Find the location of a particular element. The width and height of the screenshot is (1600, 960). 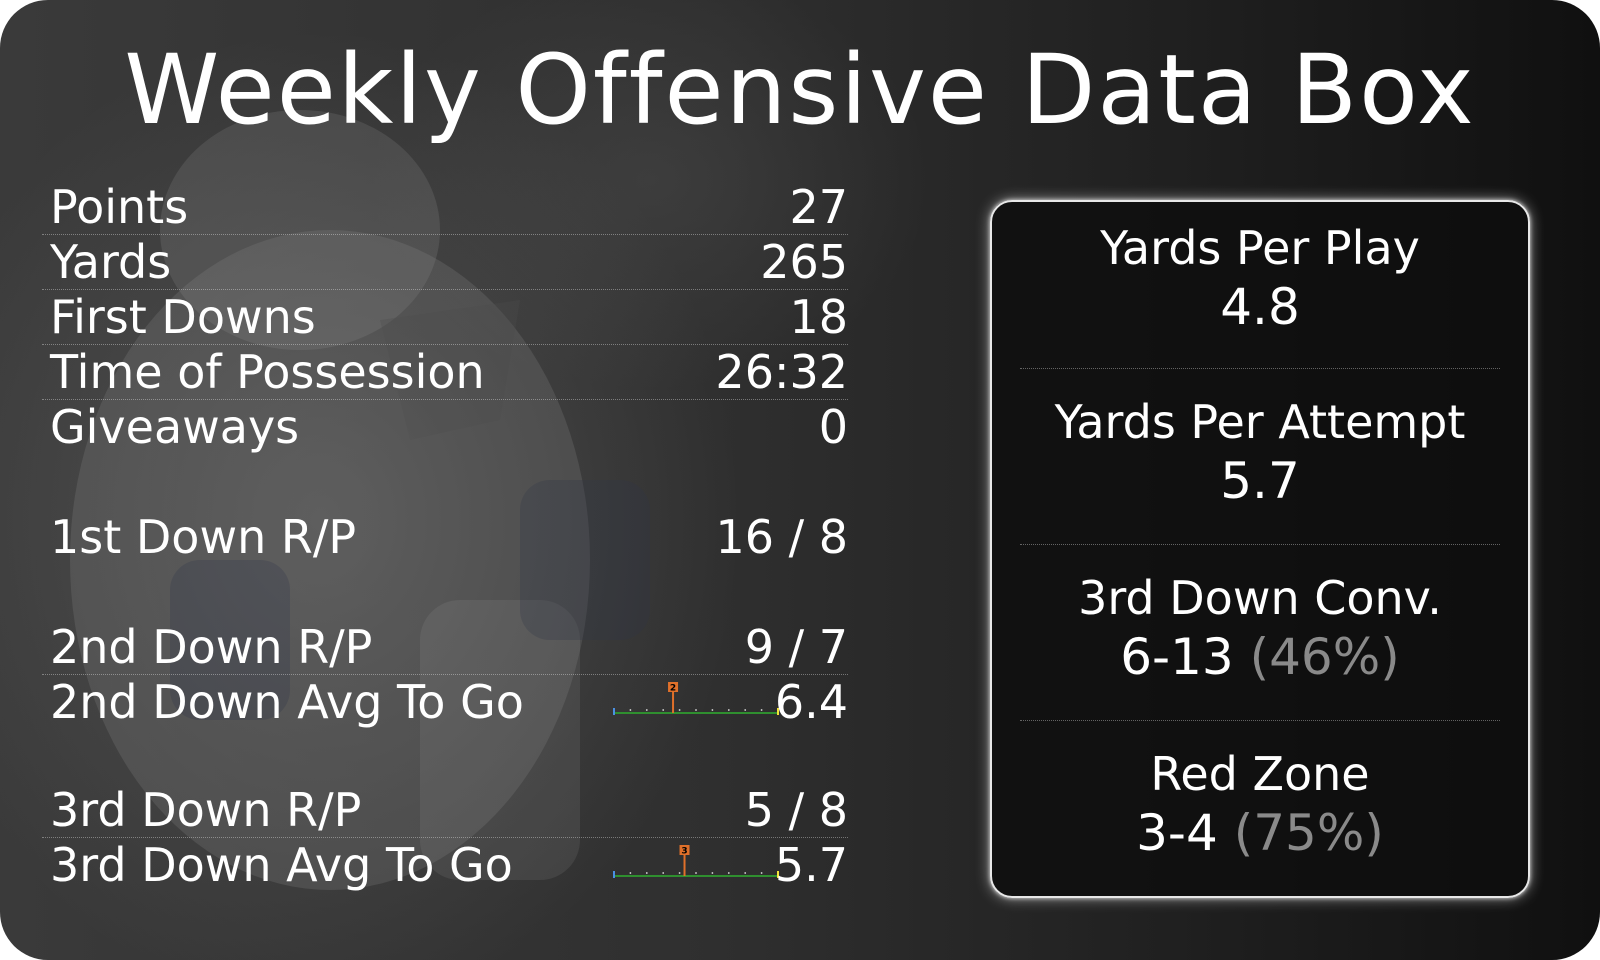

metric-red-zone: Red Zone 3-4 (75%) is located at coordinates (1260, 805).